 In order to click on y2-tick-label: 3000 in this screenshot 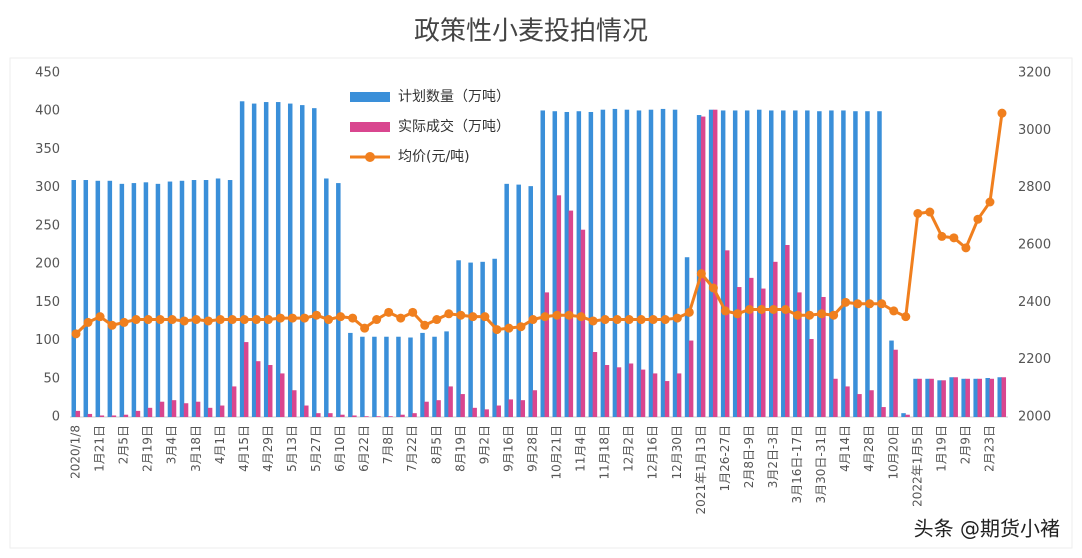, I will do `click(1034, 130)`.